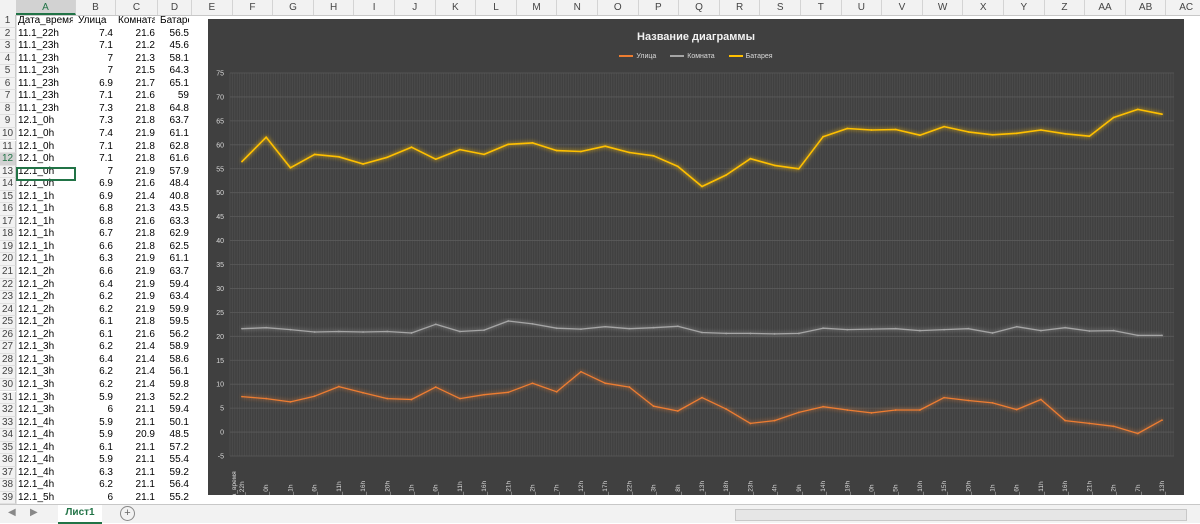 The image size is (1200, 524). Describe the element at coordinates (106, 234) in the screenshot. I see `table-cell: 6.7` at that location.